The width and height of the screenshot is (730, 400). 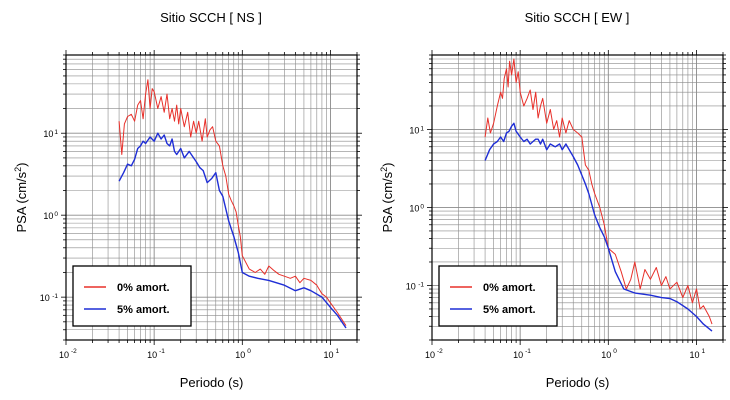 I want to click on chart-title: Sitio SCCH [ NS ], so click(x=211, y=17).